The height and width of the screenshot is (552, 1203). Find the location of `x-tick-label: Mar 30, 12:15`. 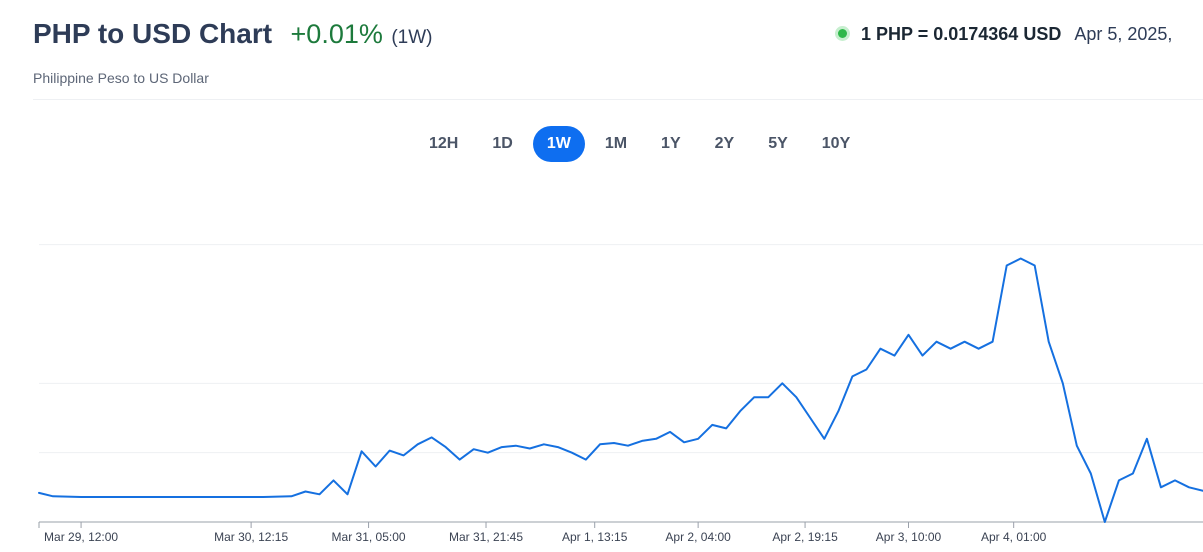

x-tick-label: Mar 30, 12:15 is located at coordinates (251, 537).